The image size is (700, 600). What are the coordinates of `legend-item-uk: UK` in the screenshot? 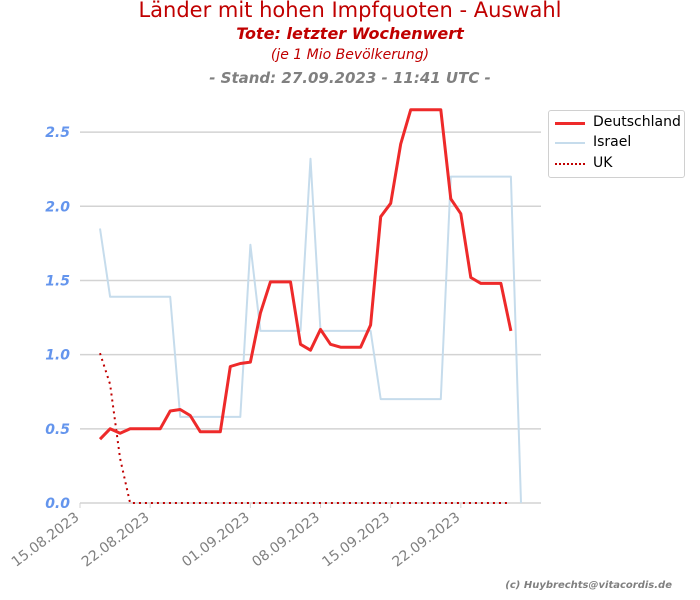 It's located at (616, 164).